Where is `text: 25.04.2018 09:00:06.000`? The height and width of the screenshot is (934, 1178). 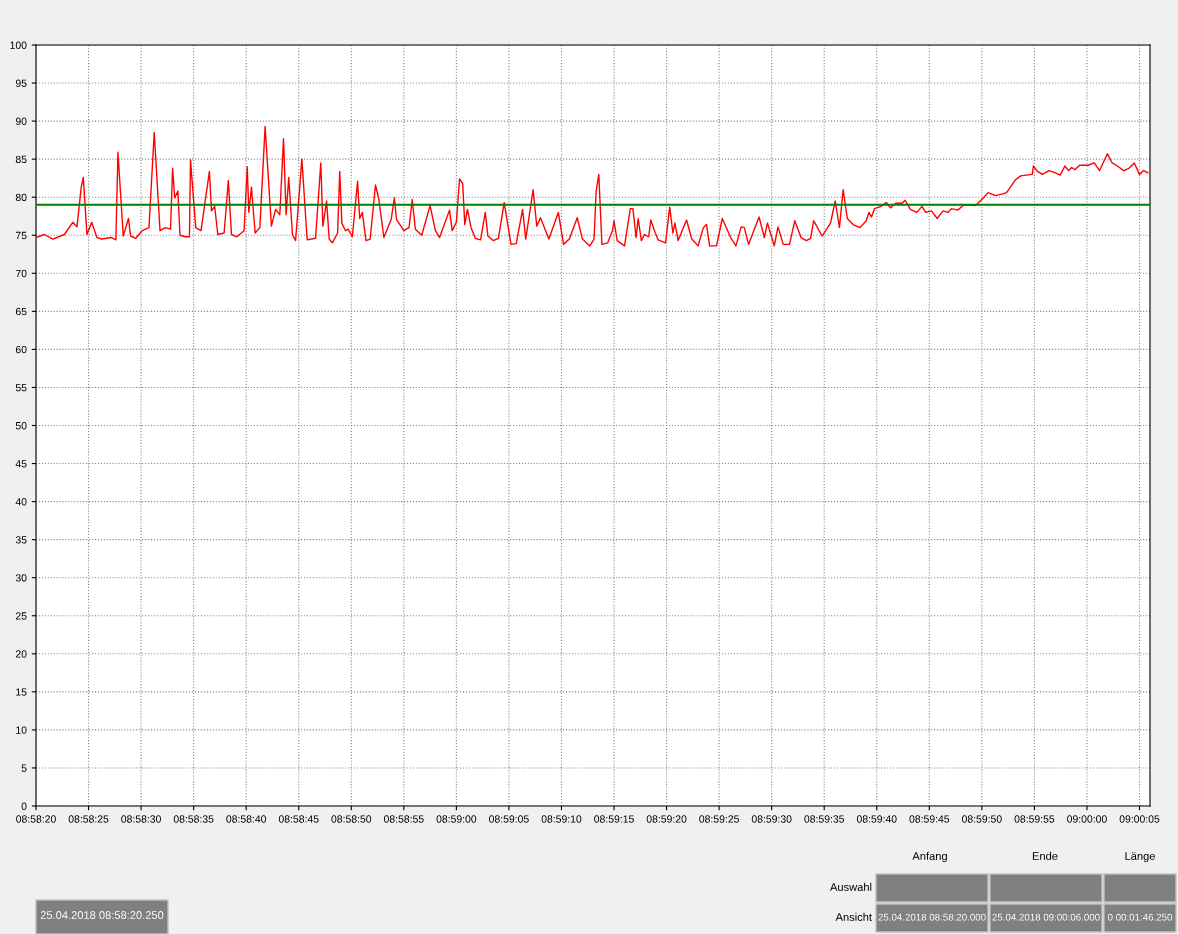 text: 25.04.2018 09:00:06.000 is located at coordinates (1046, 917).